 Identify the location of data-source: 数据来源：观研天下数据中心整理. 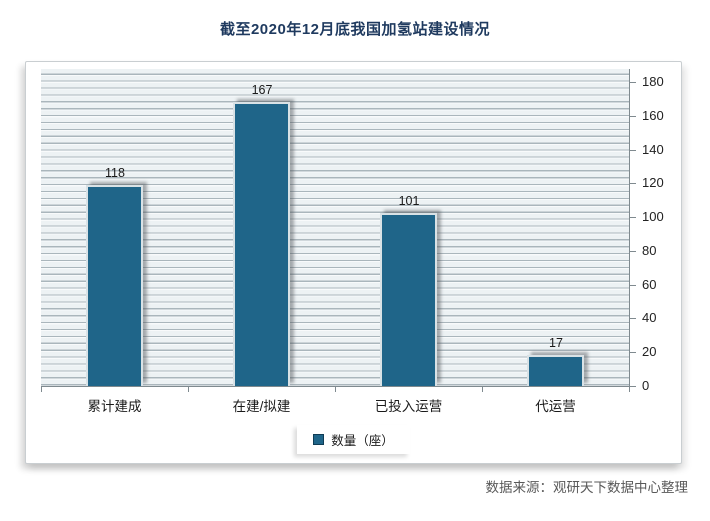
(587, 487).